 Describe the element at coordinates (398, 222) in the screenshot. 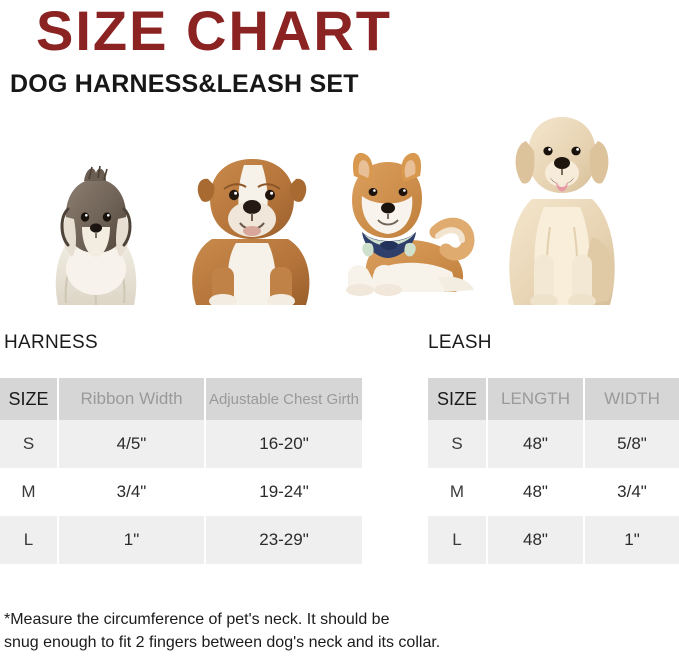

I see `dog-photo-shiba-inu` at that location.